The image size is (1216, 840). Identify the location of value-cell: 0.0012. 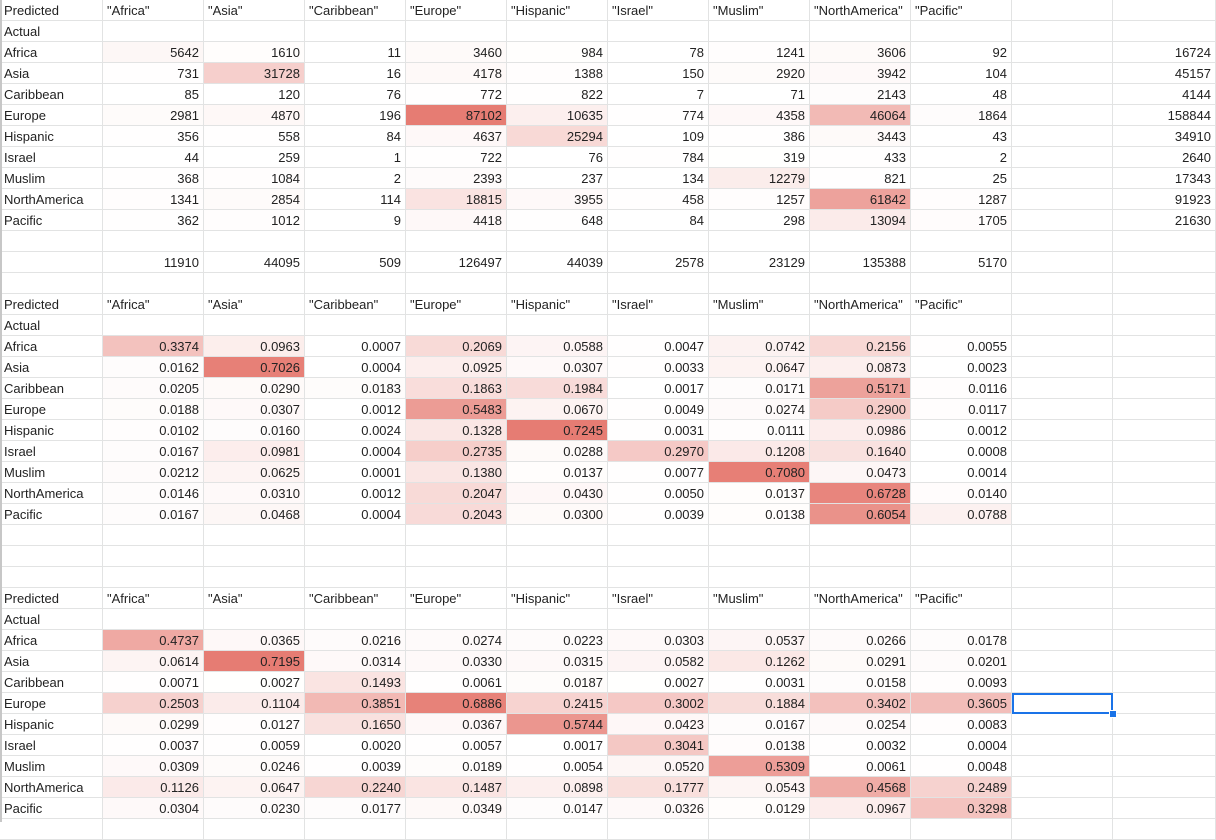
(355, 409).